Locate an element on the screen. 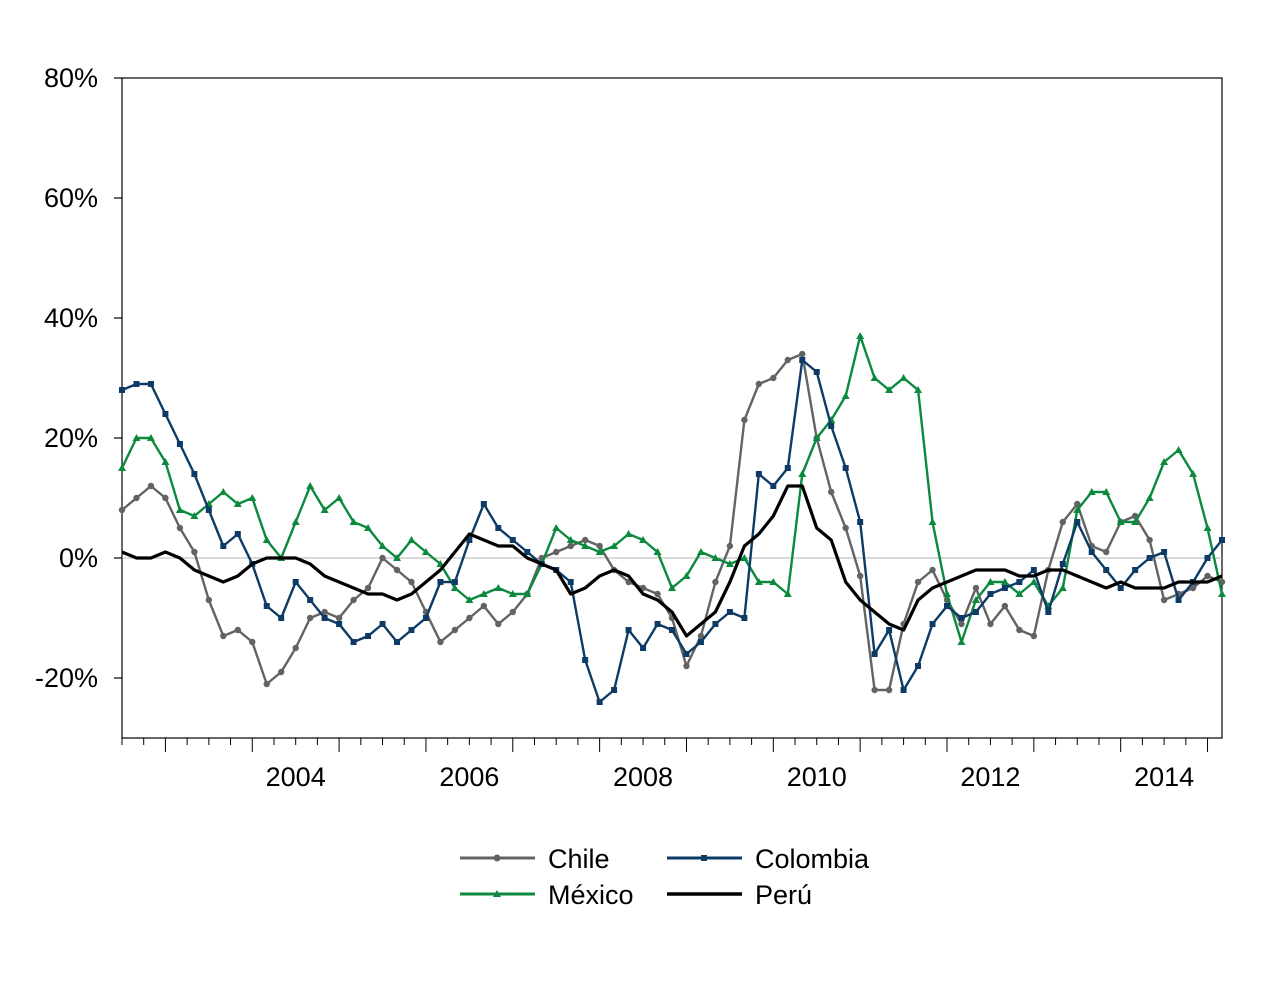 This screenshot has height=994, width=1280. x-tick-label-0: 2004 is located at coordinates (296, 777).